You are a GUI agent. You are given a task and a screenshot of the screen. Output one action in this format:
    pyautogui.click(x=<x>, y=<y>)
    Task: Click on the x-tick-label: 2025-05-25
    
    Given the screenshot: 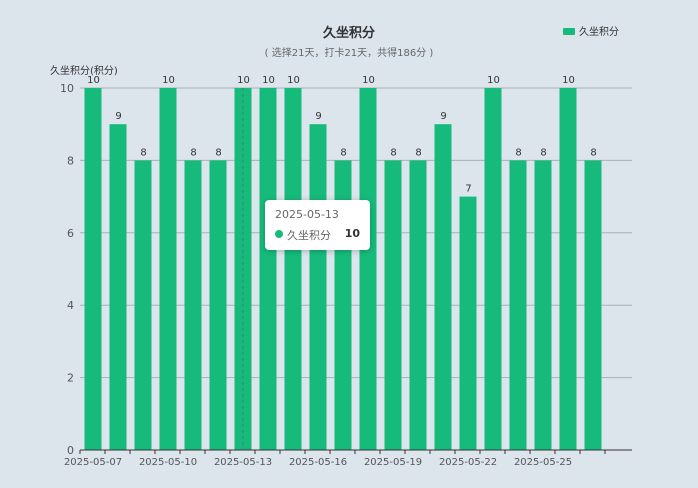 What is the action you would take?
    pyautogui.click(x=543, y=462)
    